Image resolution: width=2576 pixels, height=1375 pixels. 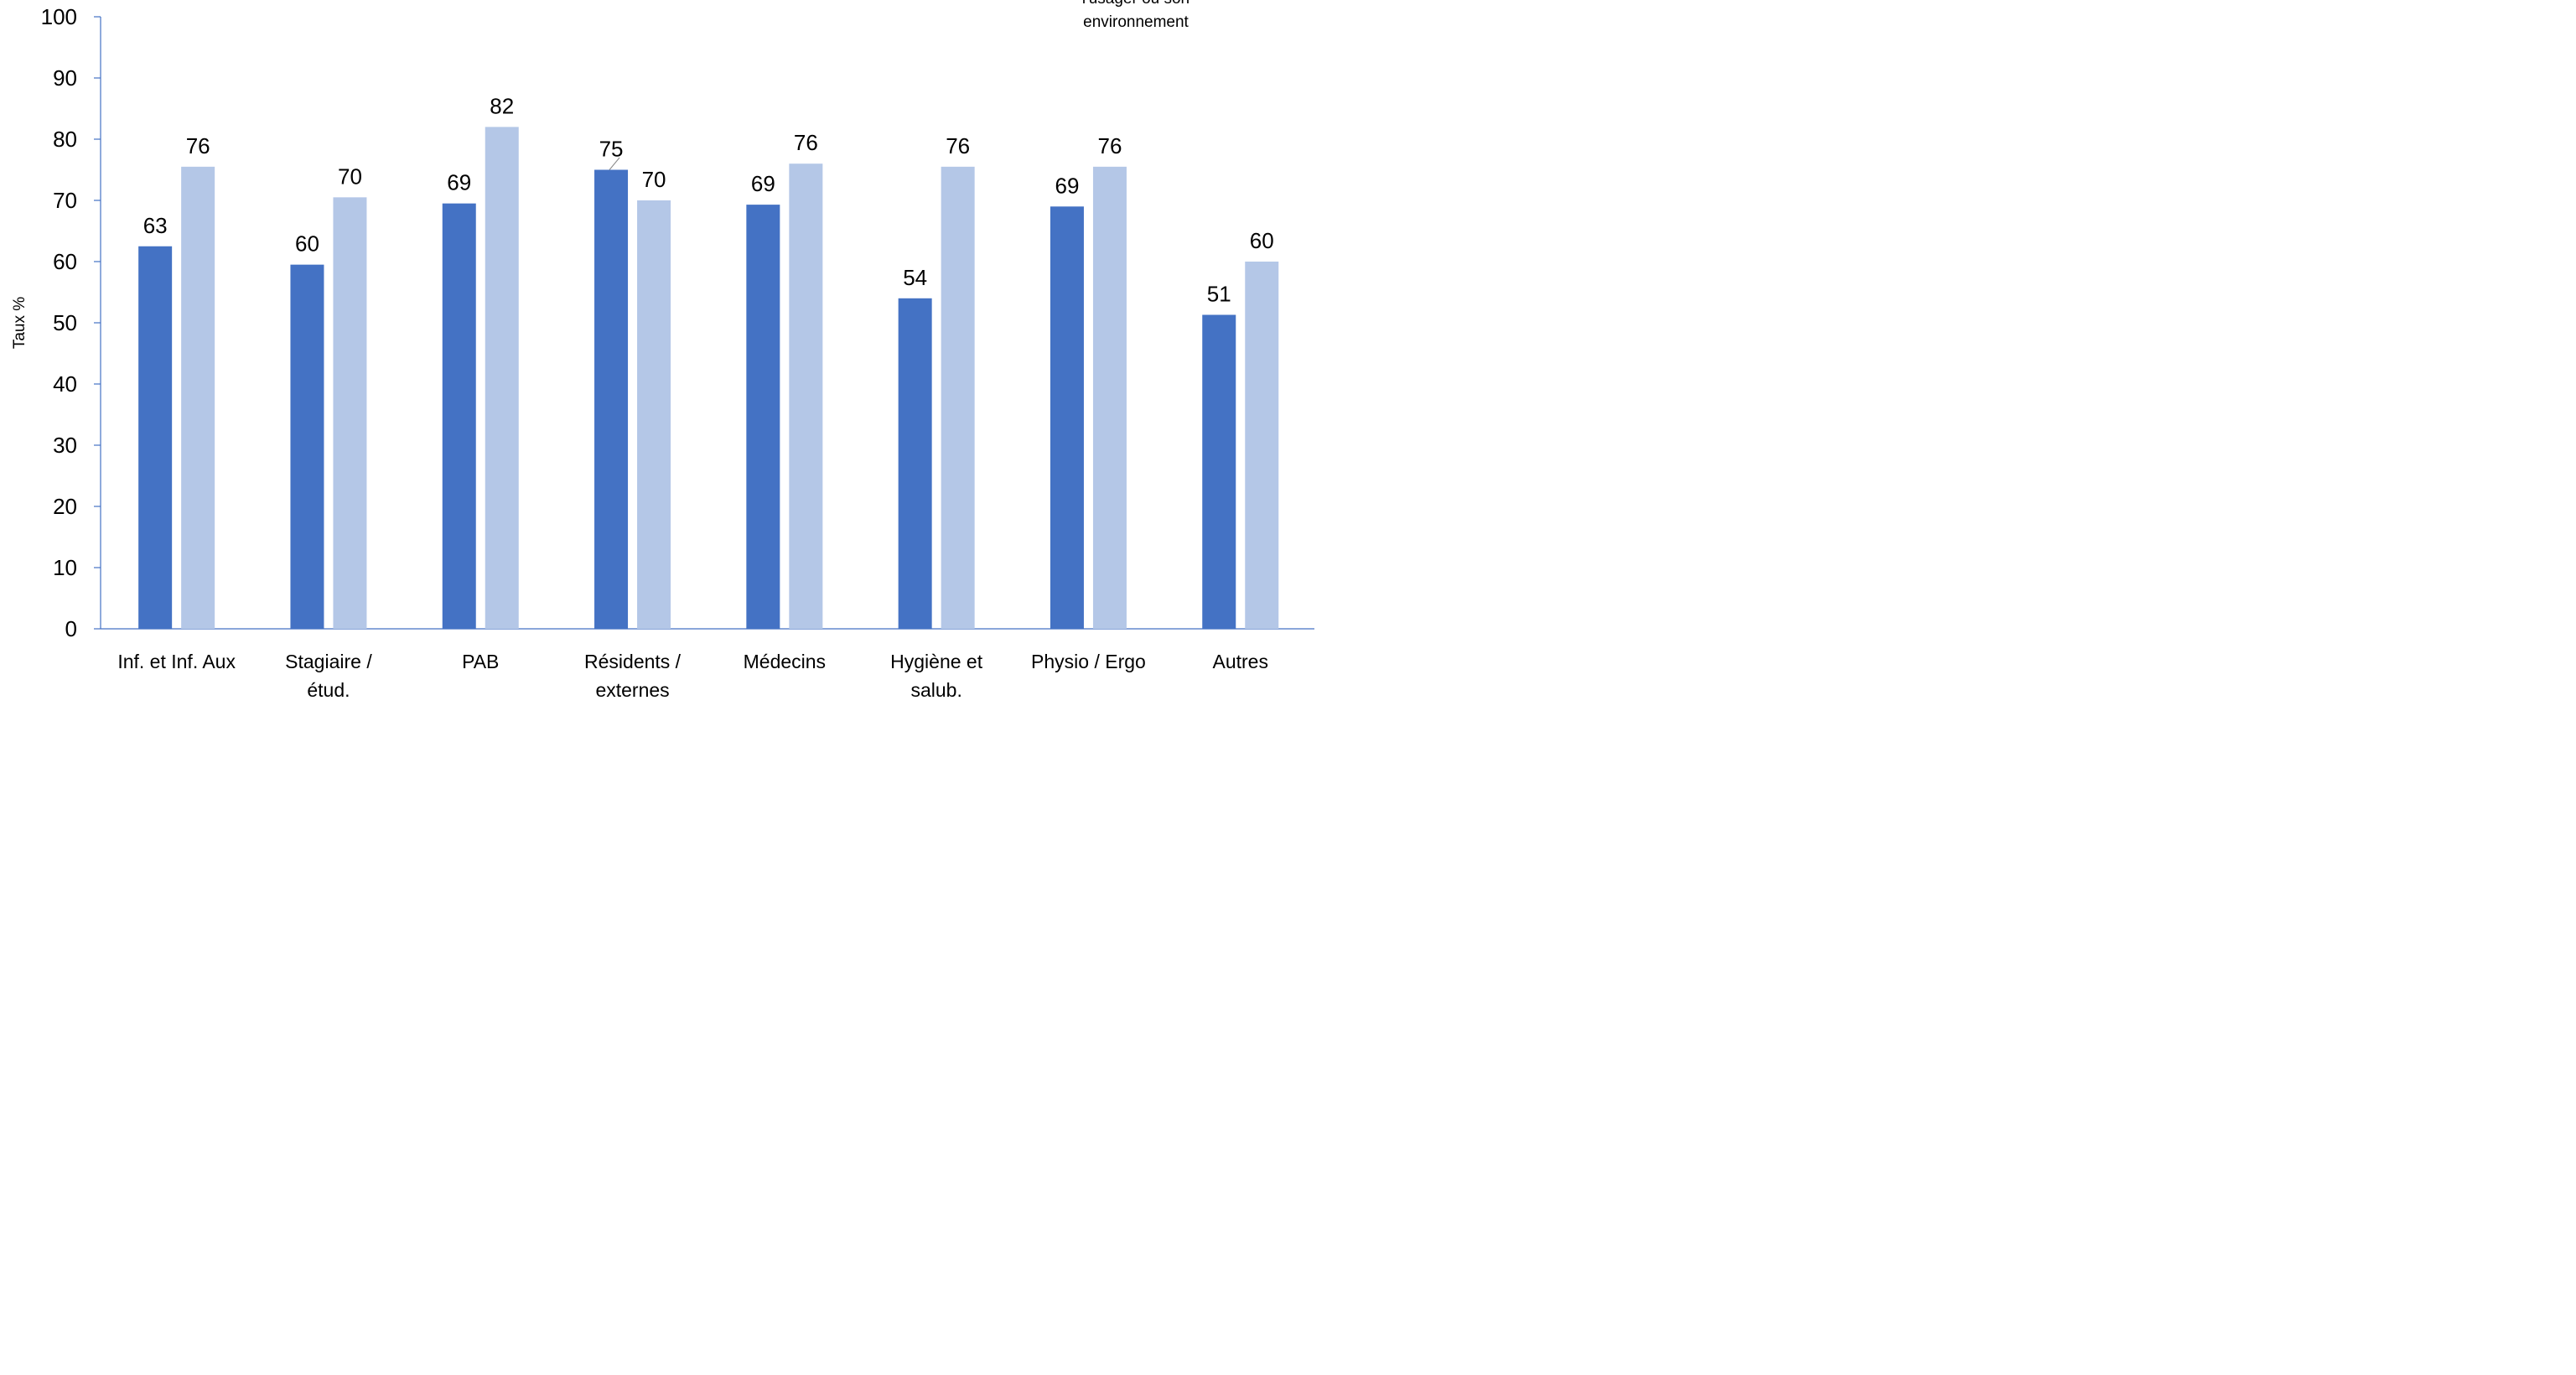 What do you see at coordinates (65, 445) in the screenshot?
I see `y-tick-label: 30` at bounding box center [65, 445].